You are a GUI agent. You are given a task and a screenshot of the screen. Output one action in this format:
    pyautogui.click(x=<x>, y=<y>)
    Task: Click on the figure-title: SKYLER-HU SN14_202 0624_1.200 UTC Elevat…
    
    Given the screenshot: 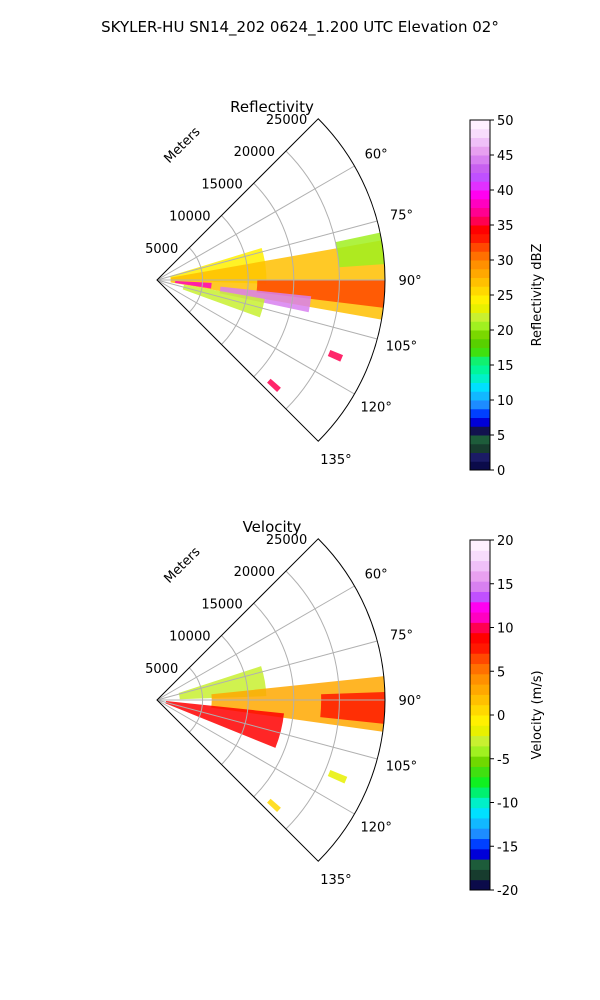 What is the action you would take?
    pyautogui.click(x=300, y=27)
    